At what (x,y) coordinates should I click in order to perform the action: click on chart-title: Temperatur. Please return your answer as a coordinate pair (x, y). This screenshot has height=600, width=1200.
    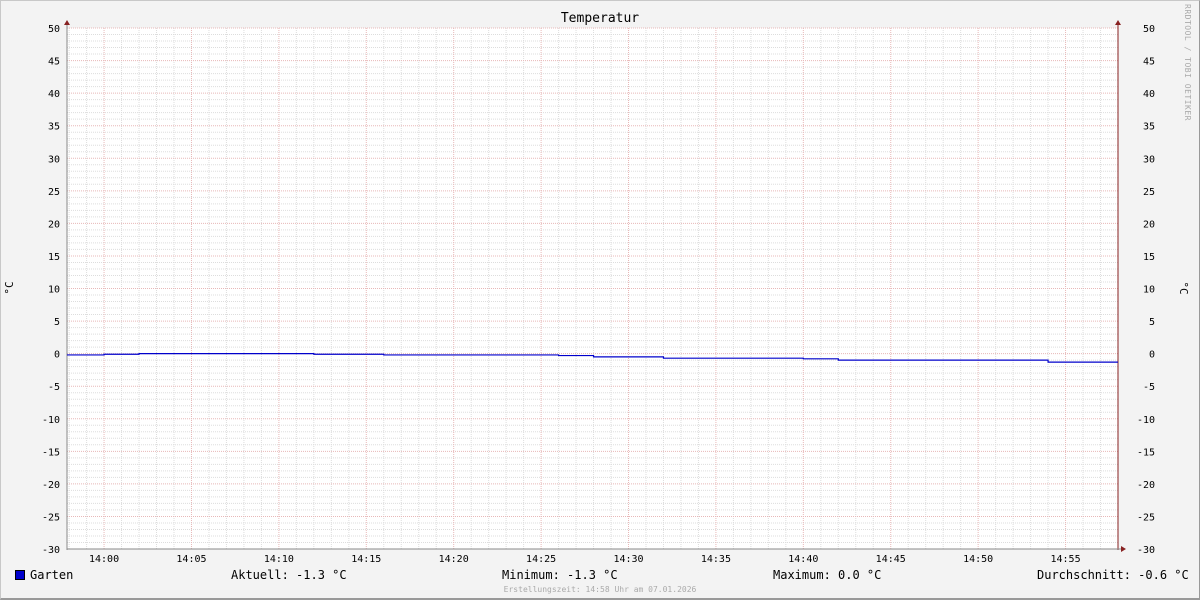
    Looking at the image, I should click on (600, 18).